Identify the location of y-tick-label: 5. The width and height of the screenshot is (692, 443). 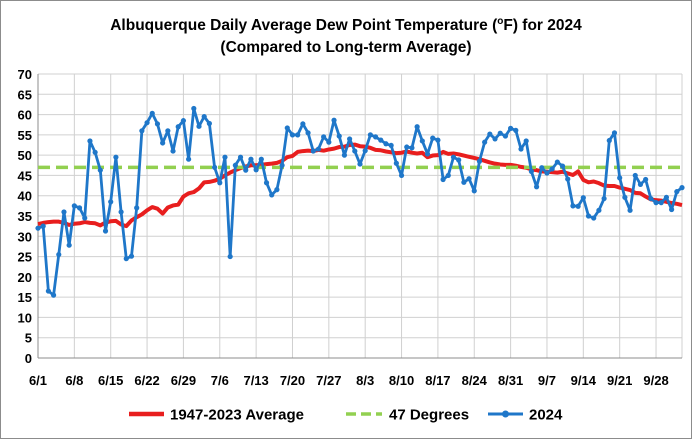
(28, 338).